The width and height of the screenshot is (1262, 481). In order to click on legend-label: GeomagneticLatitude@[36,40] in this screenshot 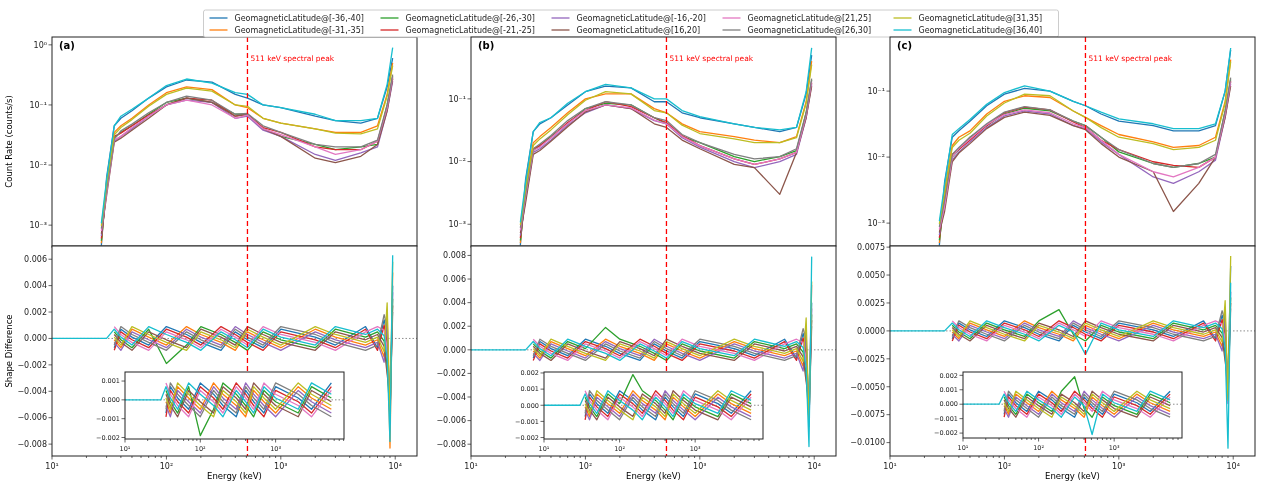, I will do `click(980, 30)`.